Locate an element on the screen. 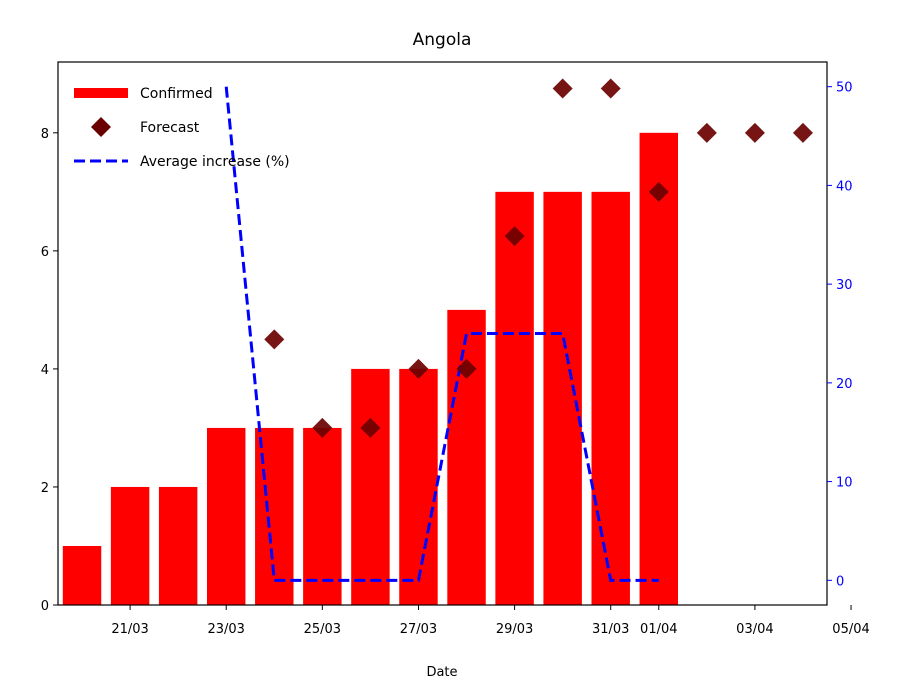 This screenshot has height=700, width=900. legend-swatch-confirmed is located at coordinates (101, 93).